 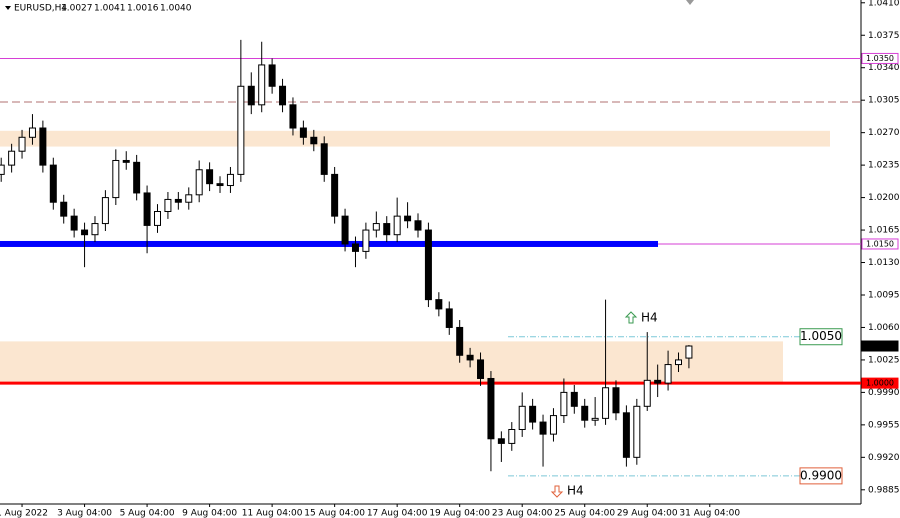 What do you see at coordinates (584, 513) in the screenshot?
I see `x-tick-label: 25 Aug 04:00` at bounding box center [584, 513].